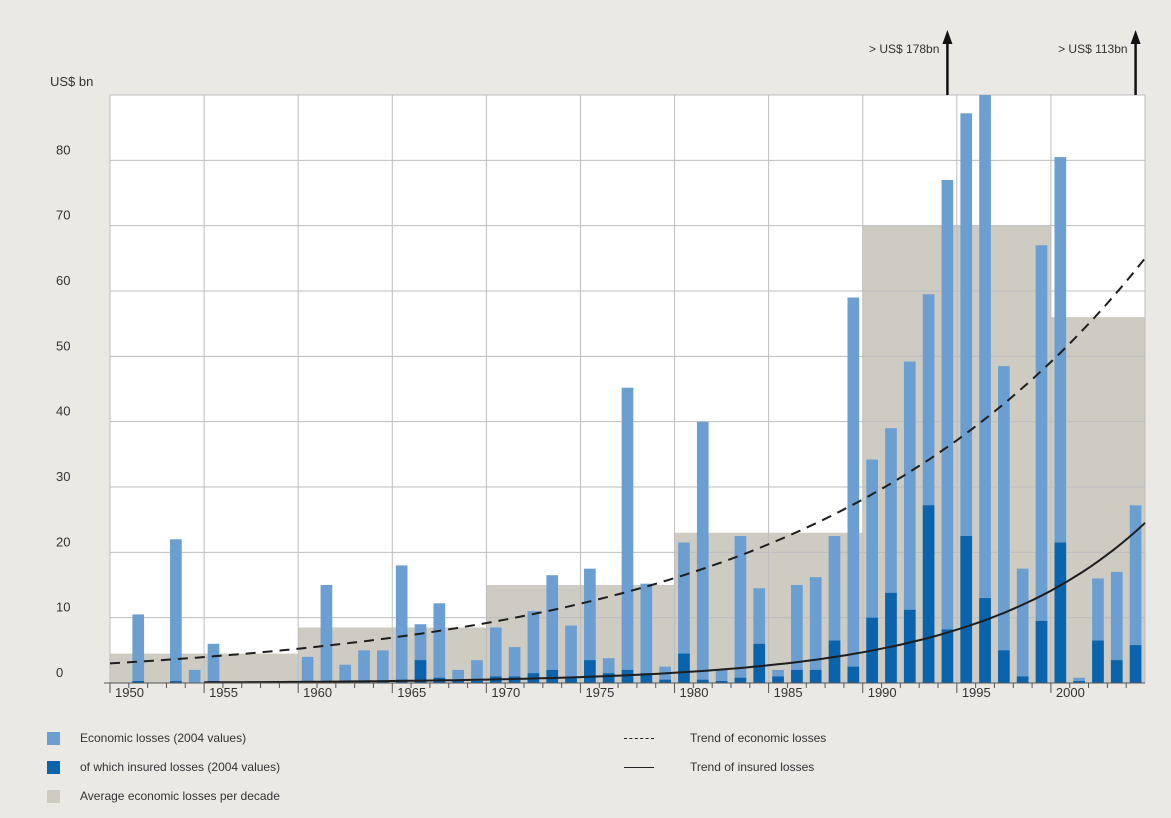 This screenshot has width=1171, height=818. Describe the element at coordinates (853, 490) in the screenshot. I see `bar-economic-1989` at that location.